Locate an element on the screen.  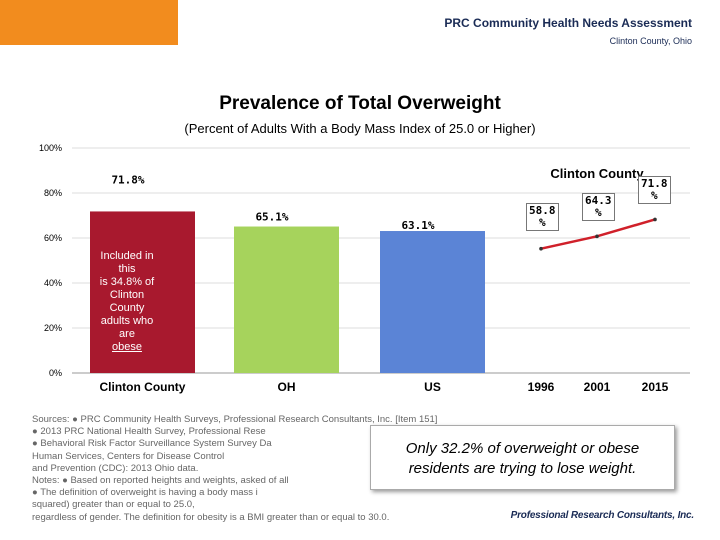
y-tick-label: 20% is located at coordinates (53, 328).